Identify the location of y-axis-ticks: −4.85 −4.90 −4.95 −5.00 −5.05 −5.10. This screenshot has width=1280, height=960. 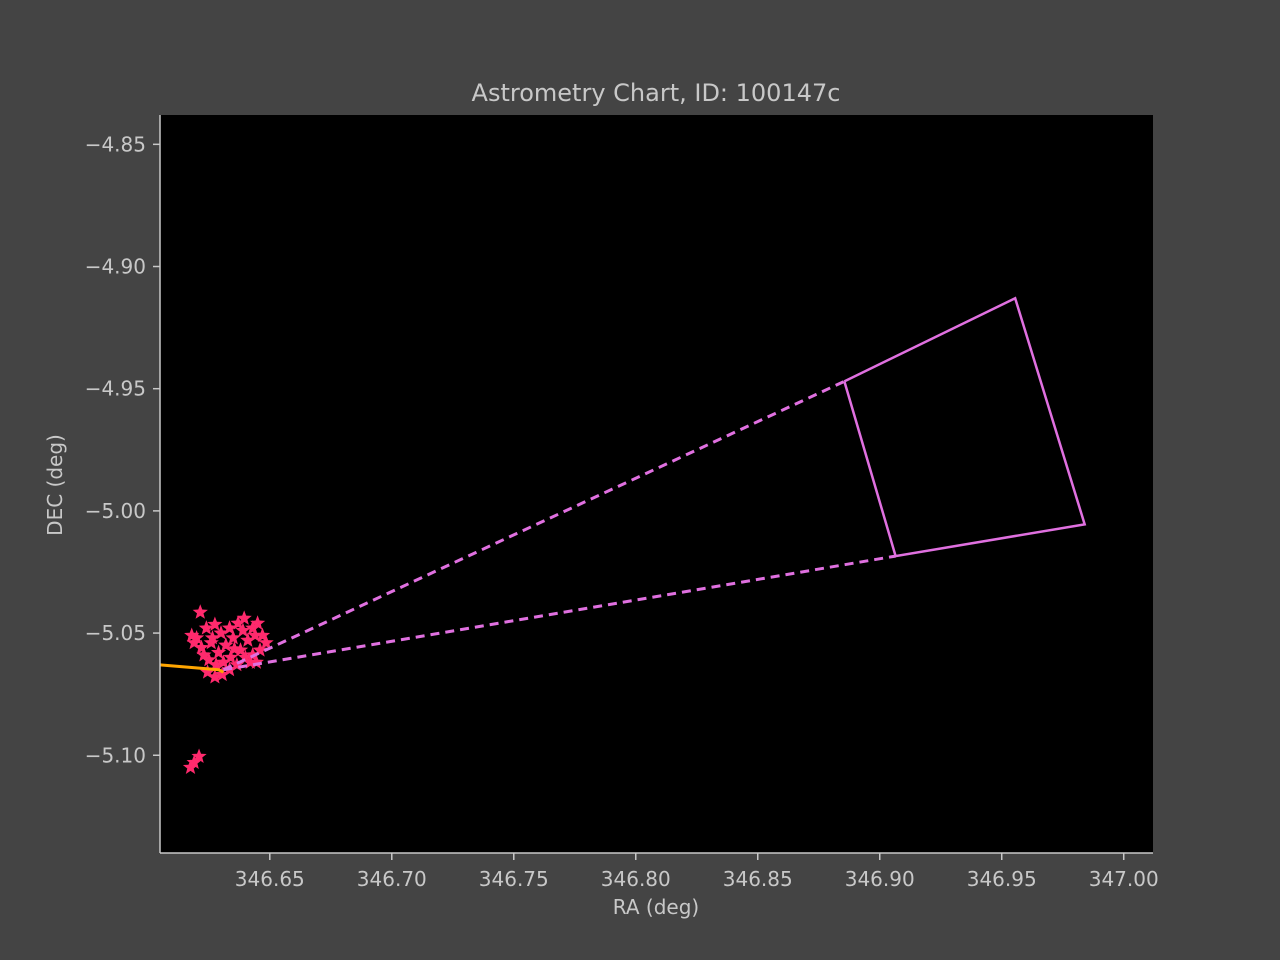
(122, 449).